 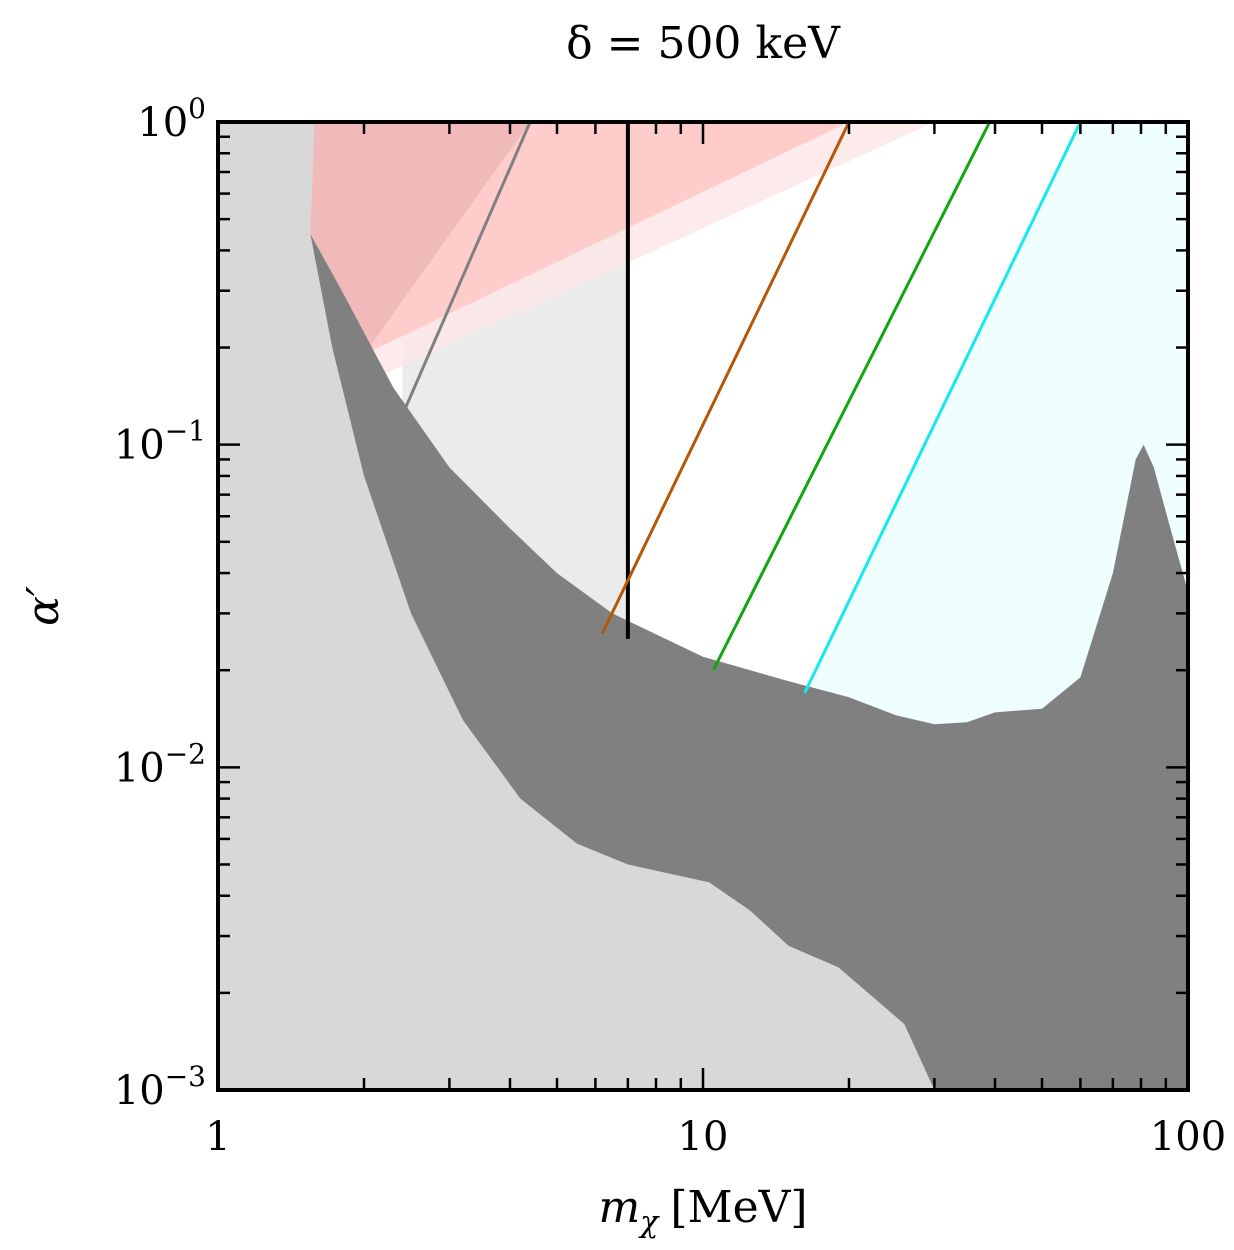 What do you see at coordinates (160, 764) in the screenshot?
I see `y-tick-label: 10⁻²` at bounding box center [160, 764].